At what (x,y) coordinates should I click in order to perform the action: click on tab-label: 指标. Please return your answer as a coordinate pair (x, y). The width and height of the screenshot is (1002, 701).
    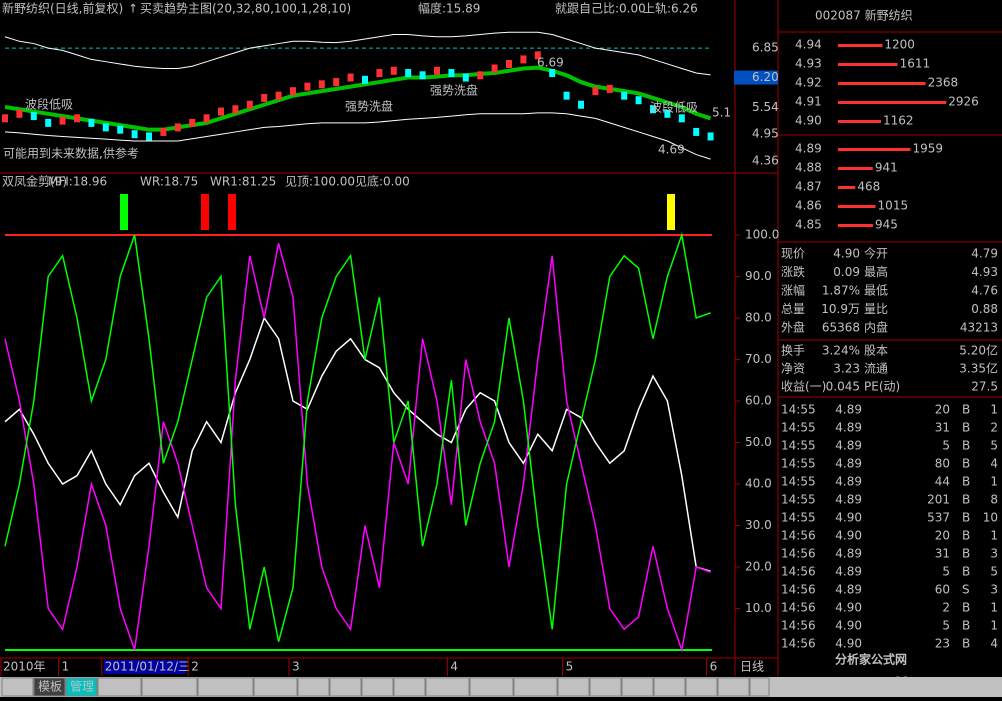
    Looking at the image, I should click on (18, 686).